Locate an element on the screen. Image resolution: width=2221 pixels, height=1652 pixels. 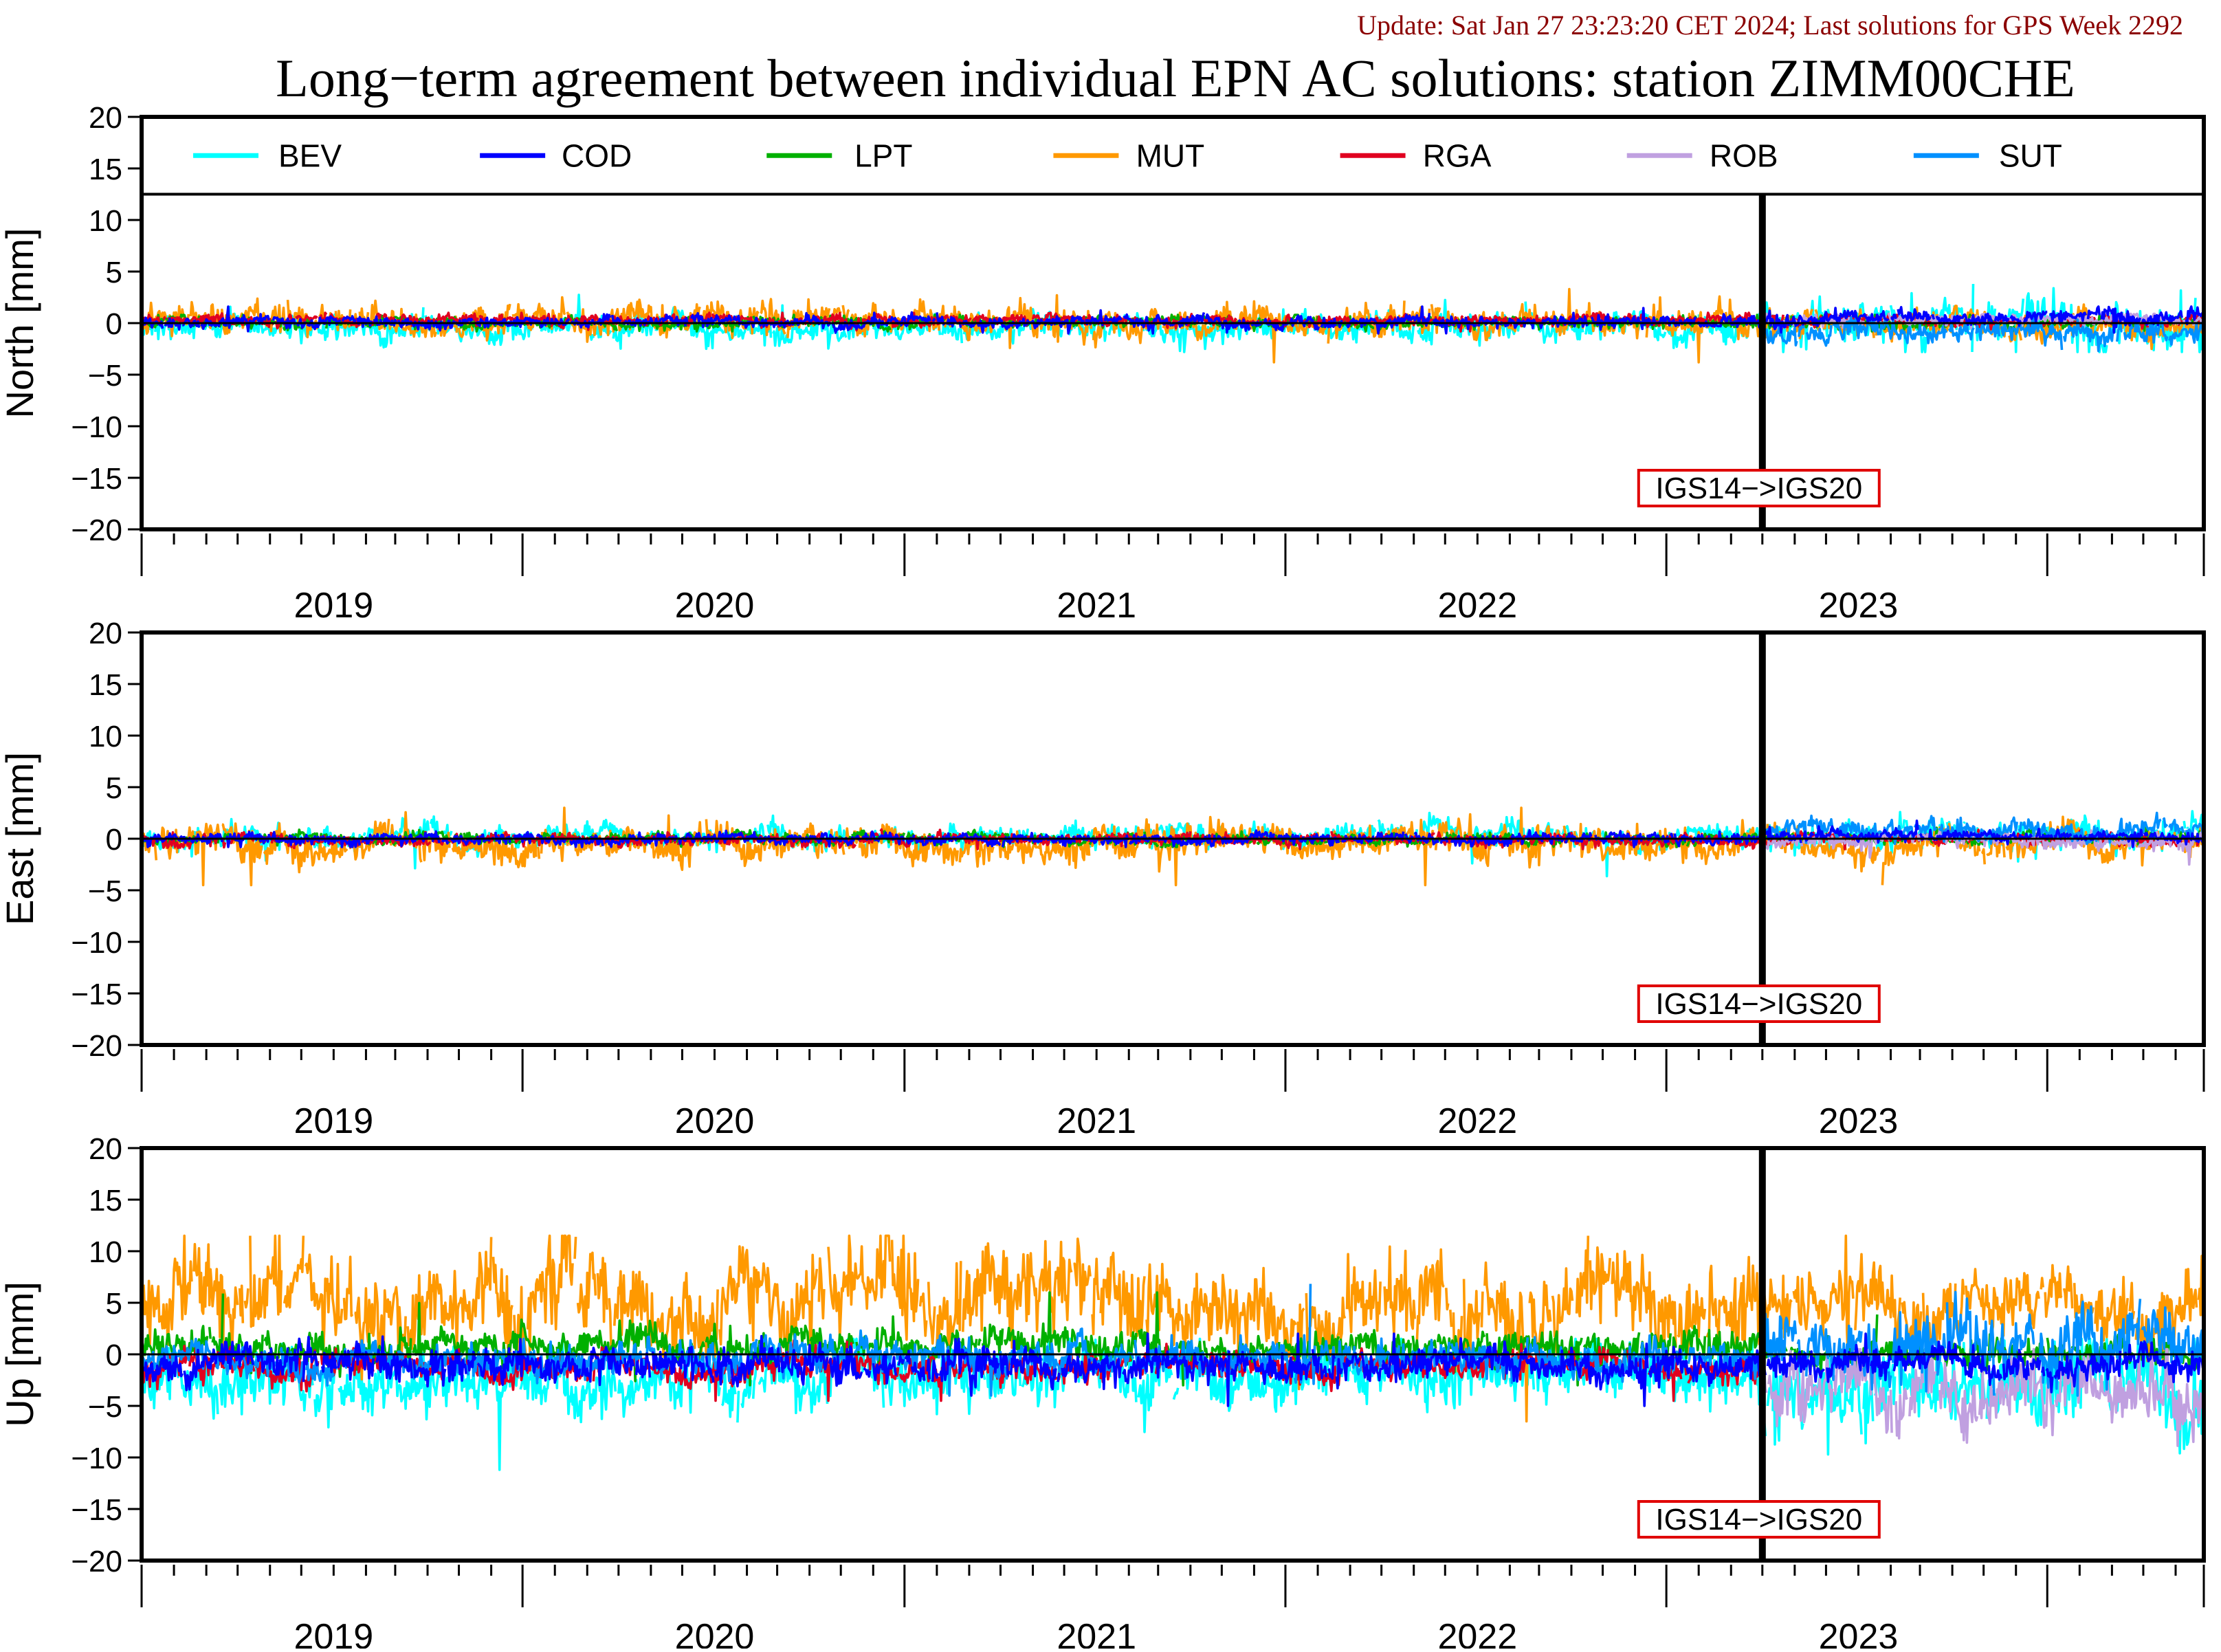
legend-entry-COD: COD is located at coordinates (556, 155).